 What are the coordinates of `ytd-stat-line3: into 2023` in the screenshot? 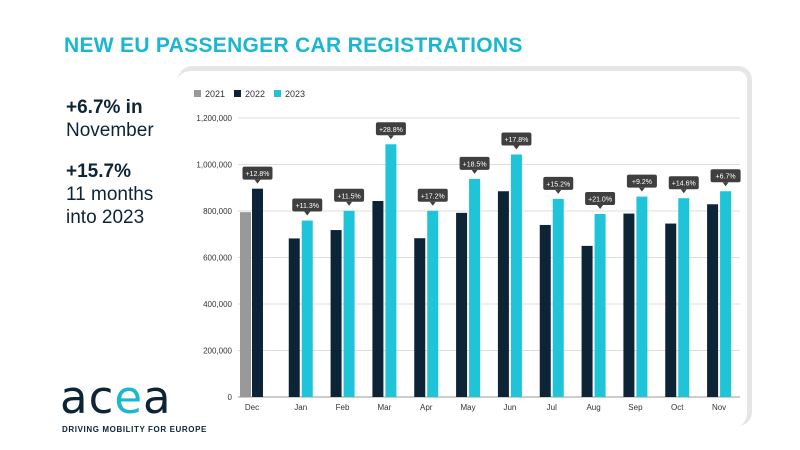 It's located at (105, 217).